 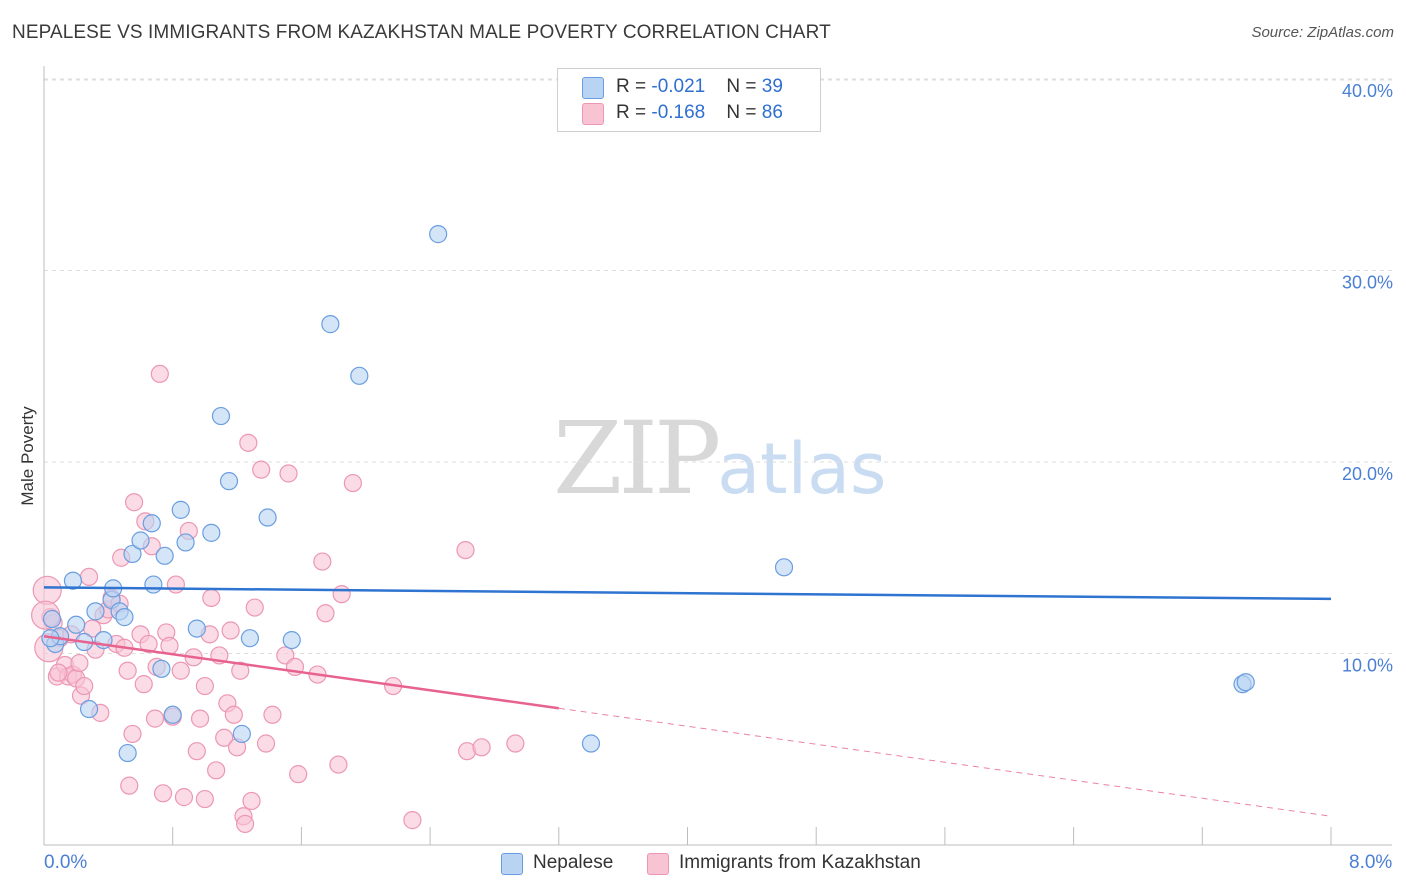 What do you see at coordinates (1367, 474) in the screenshot?
I see `y-tick-label-20: 20.0%` at bounding box center [1367, 474].